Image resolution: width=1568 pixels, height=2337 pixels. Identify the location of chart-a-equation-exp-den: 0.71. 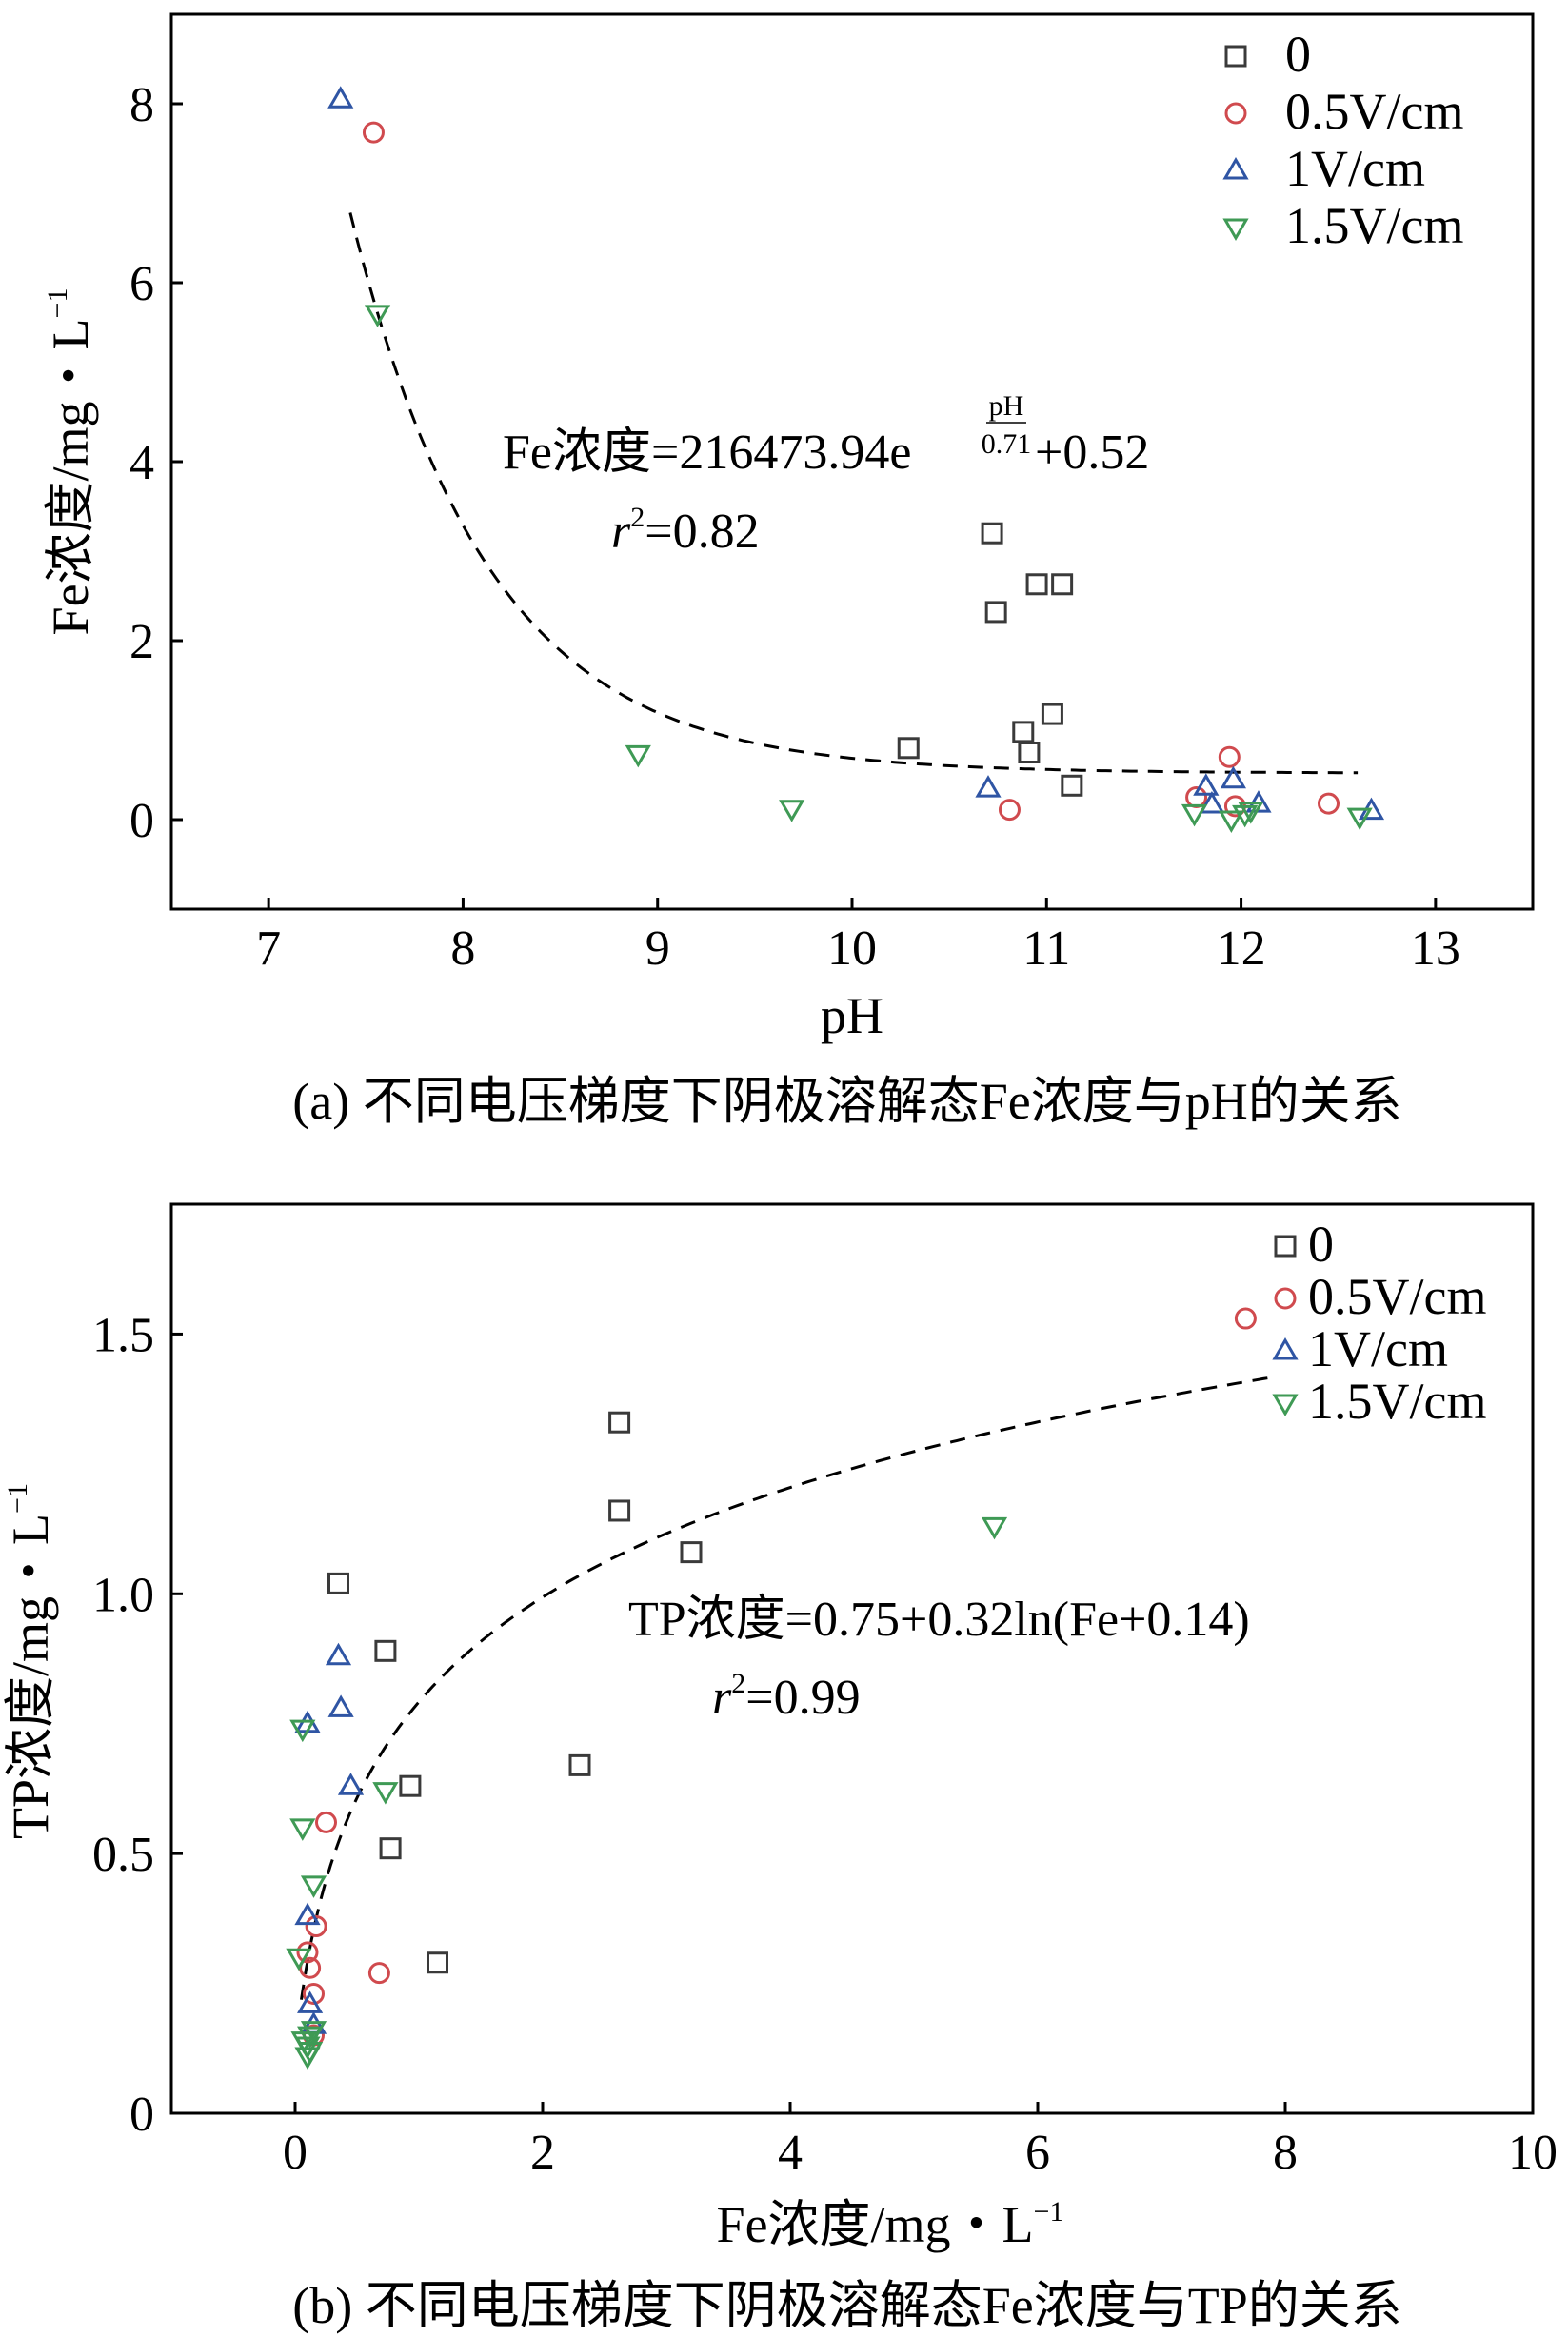
(1007, 444).